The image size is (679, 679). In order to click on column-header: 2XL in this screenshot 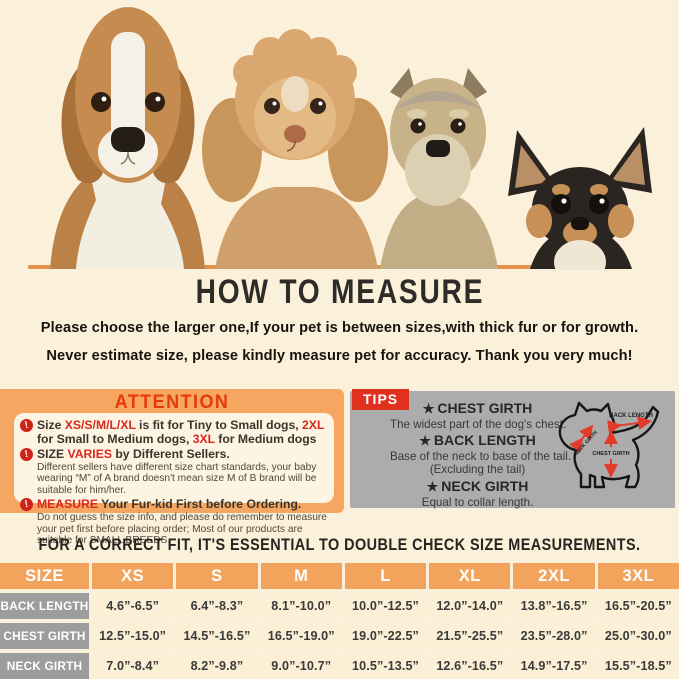, I will do `click(554, 576)`.